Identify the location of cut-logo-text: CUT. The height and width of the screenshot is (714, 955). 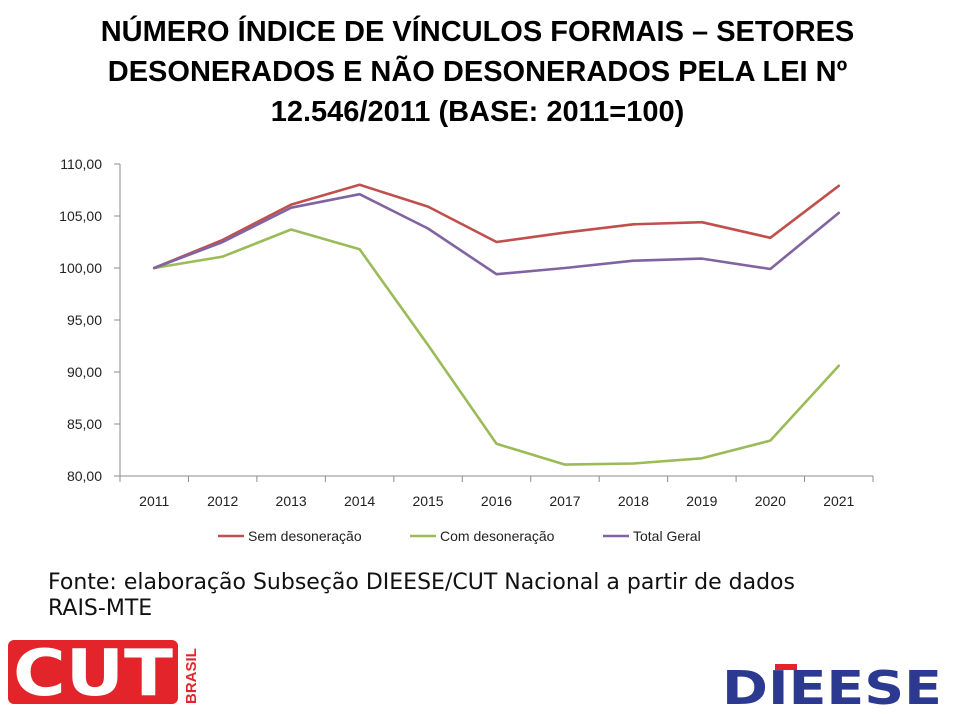
(93, 672).